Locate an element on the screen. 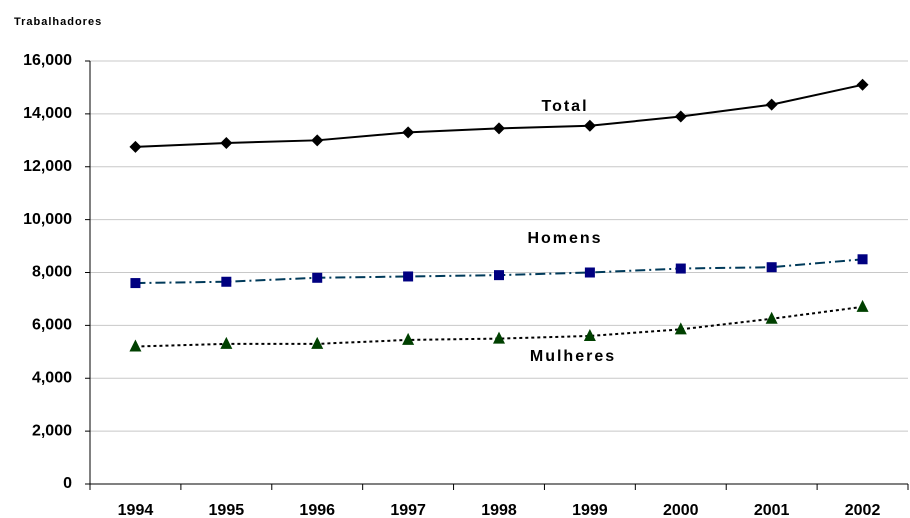 This screenshot has width=910, height=518. x-tick-label: 2000 is located at coordinates (681, 510).